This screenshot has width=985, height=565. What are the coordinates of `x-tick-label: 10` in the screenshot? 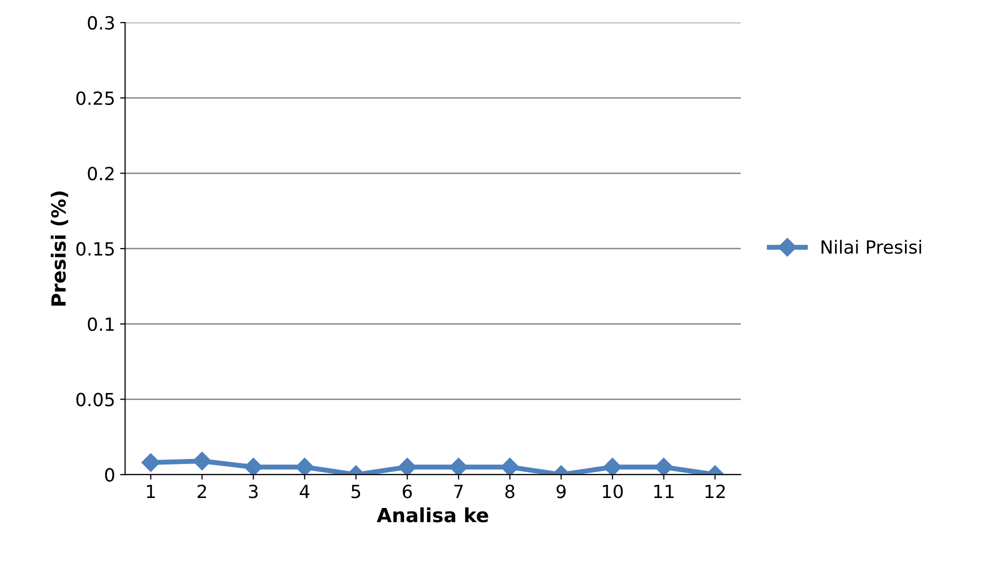 It's located at (612, 491).